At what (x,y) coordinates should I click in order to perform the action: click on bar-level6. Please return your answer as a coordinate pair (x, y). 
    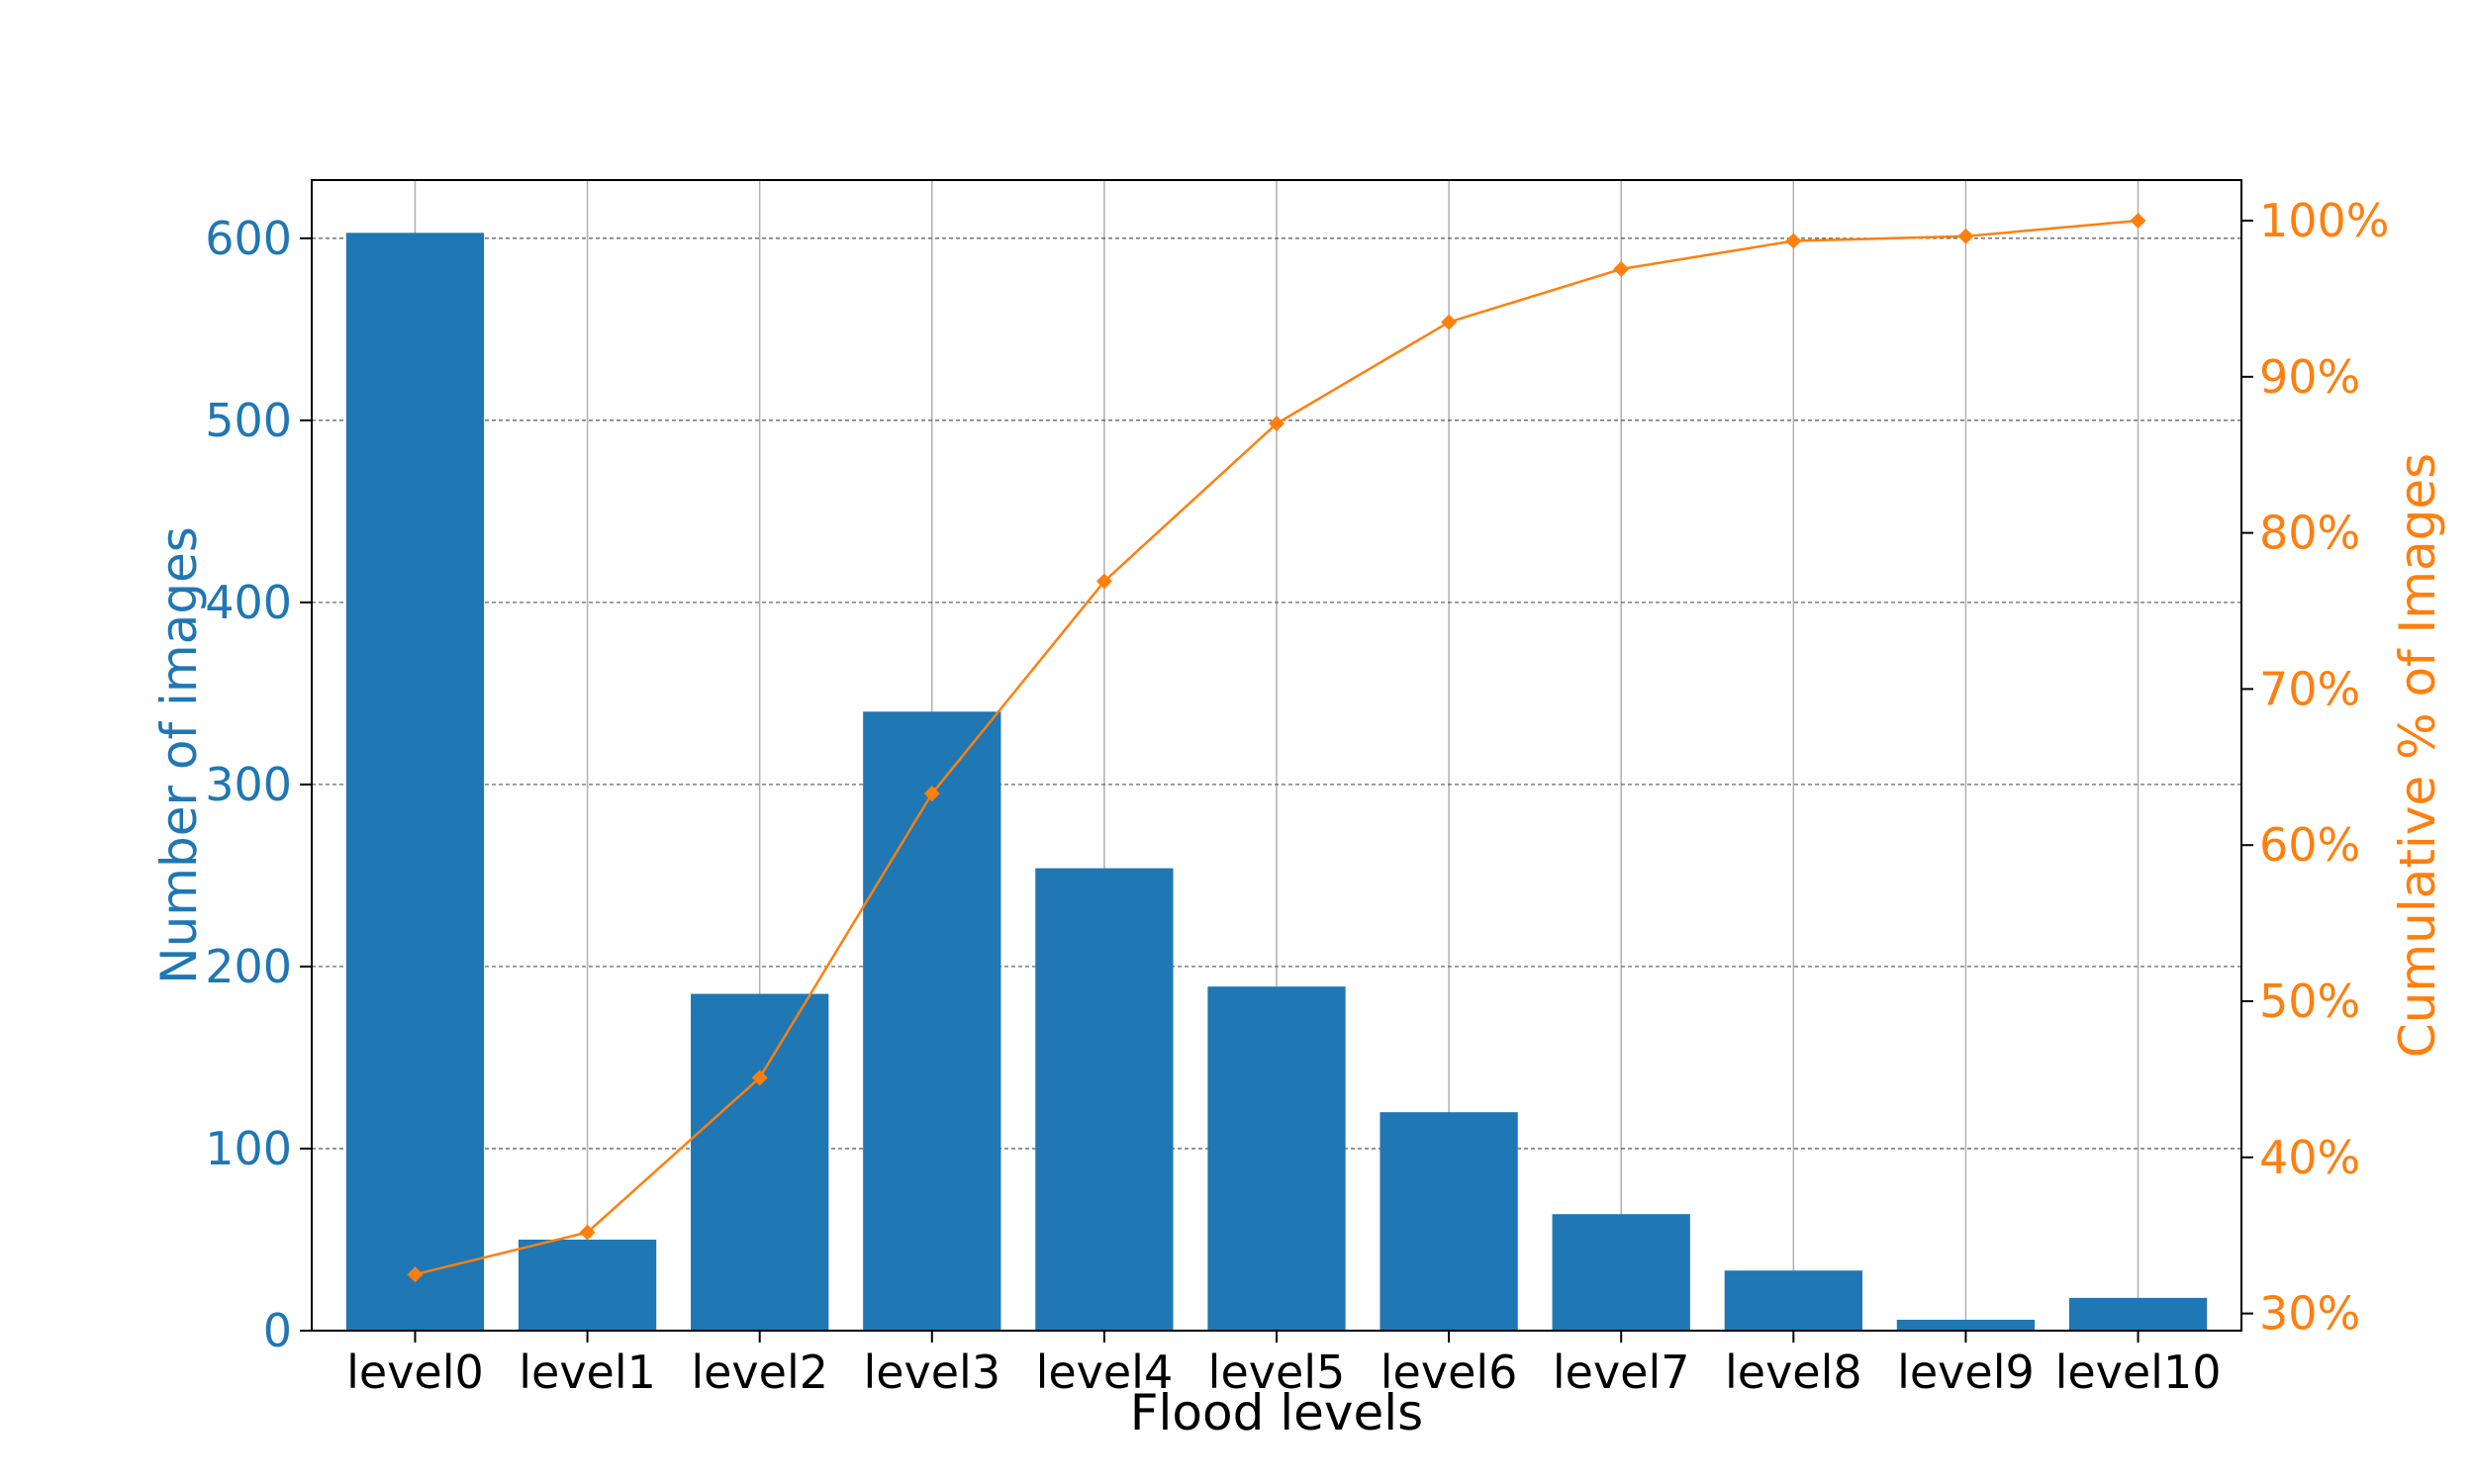
    Looking at the image, I should click on (1449, 1221).